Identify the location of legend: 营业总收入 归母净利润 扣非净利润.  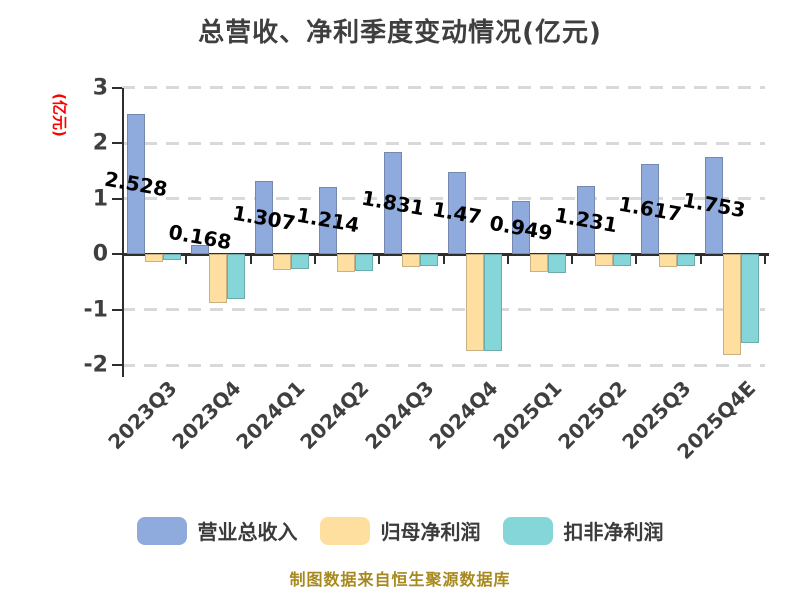
(400, 530).